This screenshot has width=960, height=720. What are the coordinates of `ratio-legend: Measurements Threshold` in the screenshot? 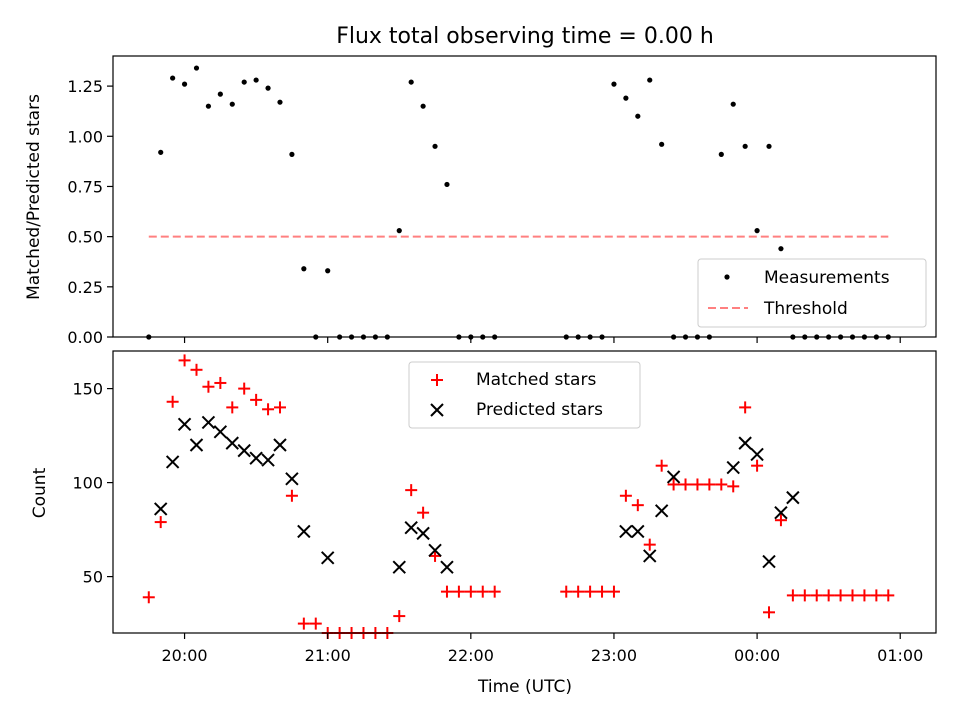 It's located at (812, 293).